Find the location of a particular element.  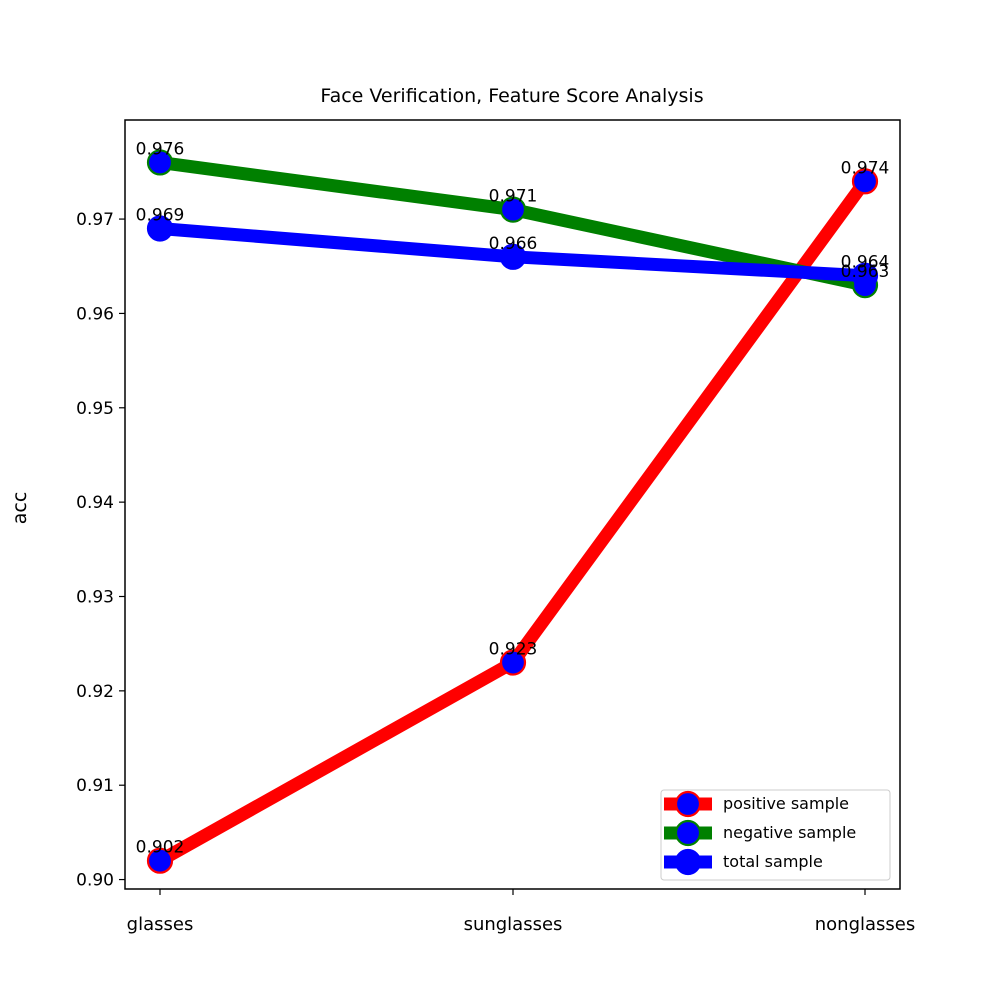

data-label: 0.974 is located at coordinates (865, 168).